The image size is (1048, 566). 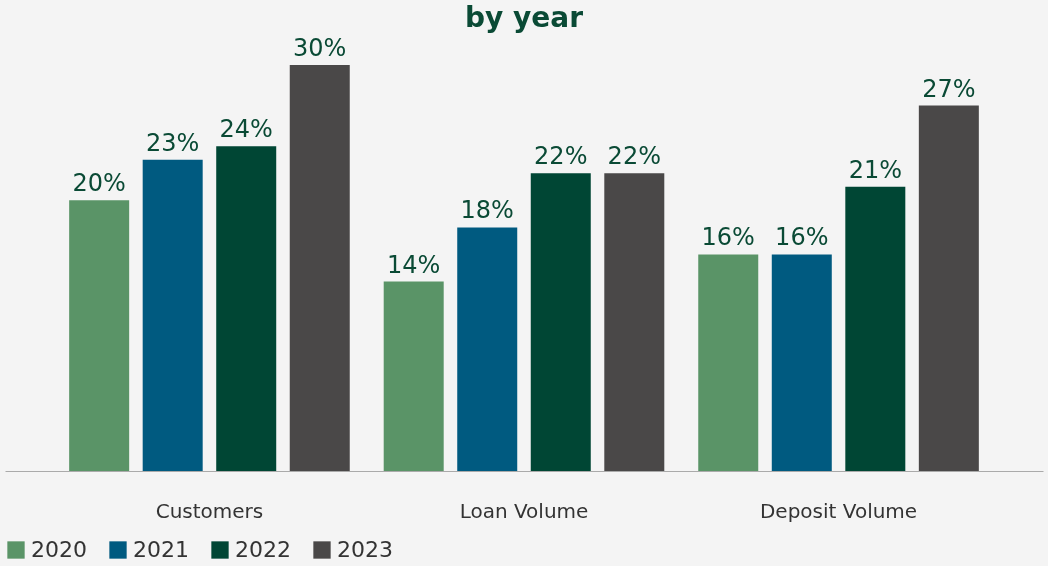 What do you see at coordinates (161, 549) in the screenshot?
I see `legend-label: 2021` at bounding box center [161, 549].